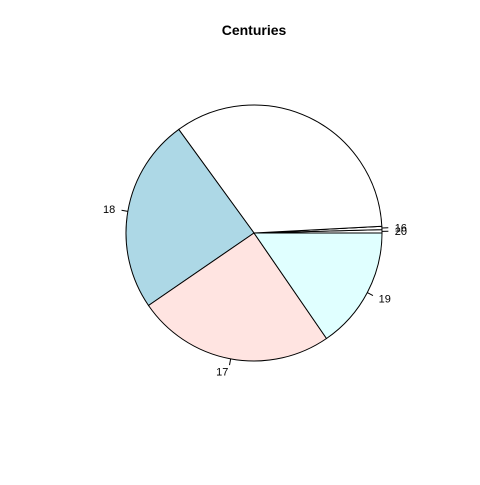  I want to click on slice-label-16: 16, so click(401, 228).